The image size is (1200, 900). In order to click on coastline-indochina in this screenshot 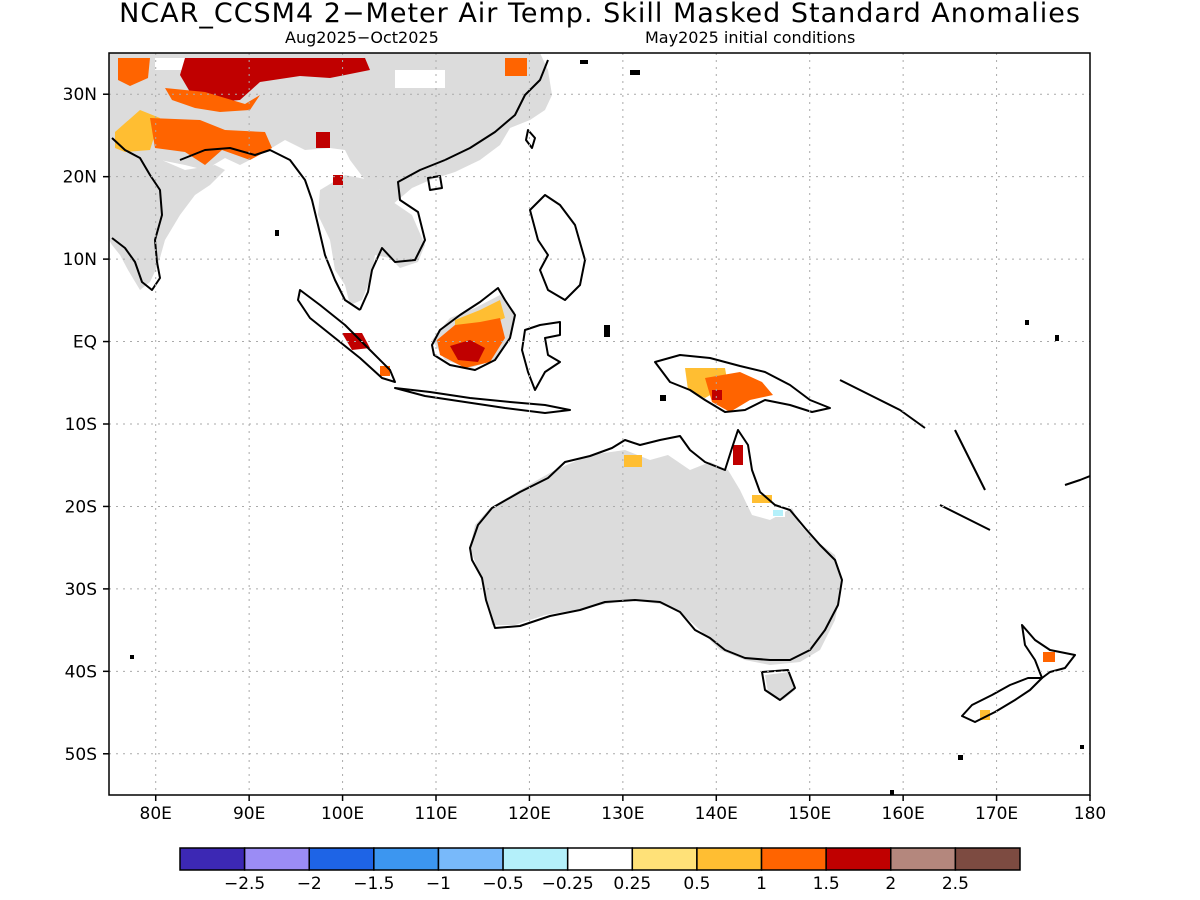, I will do `click(402, 235)`.